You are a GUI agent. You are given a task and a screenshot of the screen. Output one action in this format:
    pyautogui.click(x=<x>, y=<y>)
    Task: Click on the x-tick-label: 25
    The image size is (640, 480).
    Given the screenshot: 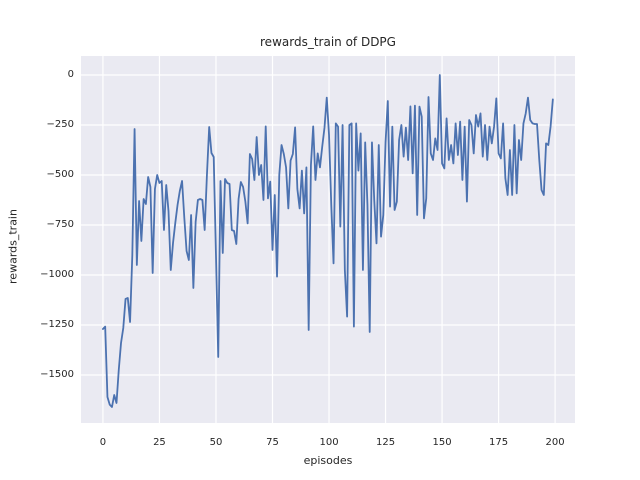 What is the action you would take?
    pyautogui.click(x=159, y=442)
    